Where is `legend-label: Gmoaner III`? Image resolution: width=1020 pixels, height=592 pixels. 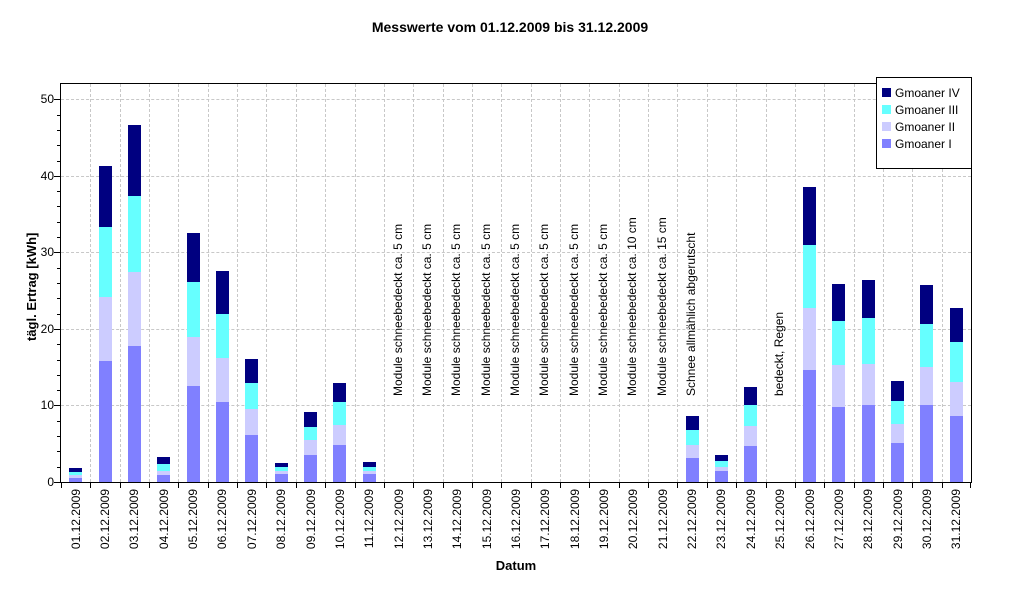
legend-label: Gmoaner III is located at coordinates (927, 109).